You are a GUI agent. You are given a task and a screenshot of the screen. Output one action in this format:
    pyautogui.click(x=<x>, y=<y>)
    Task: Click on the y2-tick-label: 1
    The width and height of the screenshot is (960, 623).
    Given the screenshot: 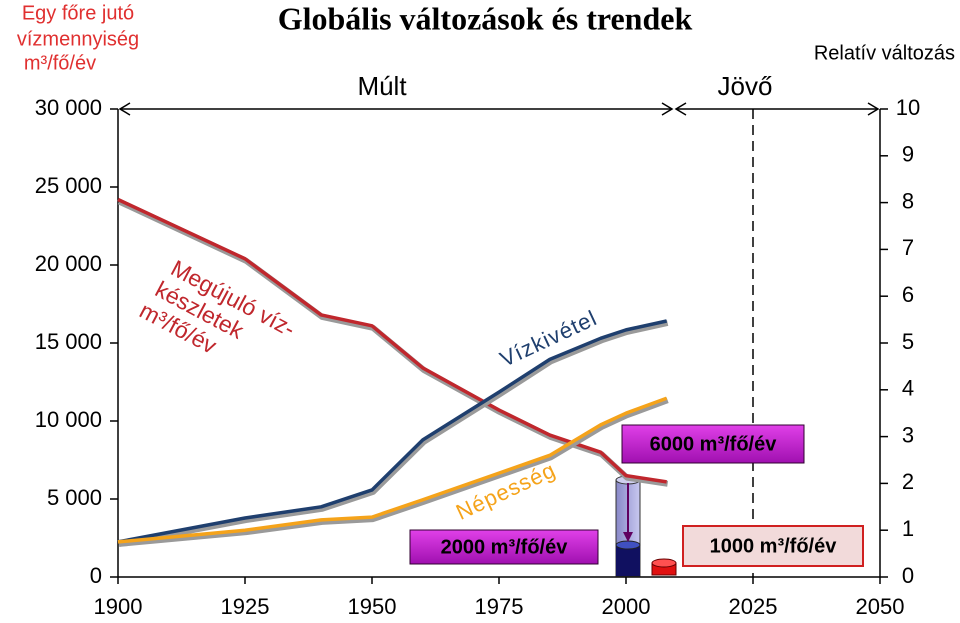 What is the action you would take?
    pyautogui.click(x=908, y=528)
    